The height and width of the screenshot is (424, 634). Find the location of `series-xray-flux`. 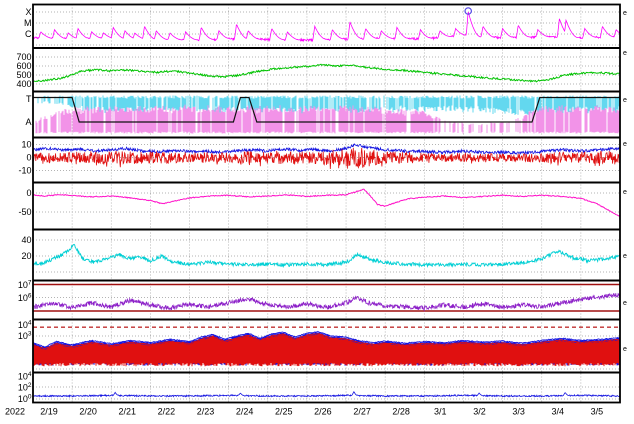

series-xray-flux is located at coordinates (326, 27).